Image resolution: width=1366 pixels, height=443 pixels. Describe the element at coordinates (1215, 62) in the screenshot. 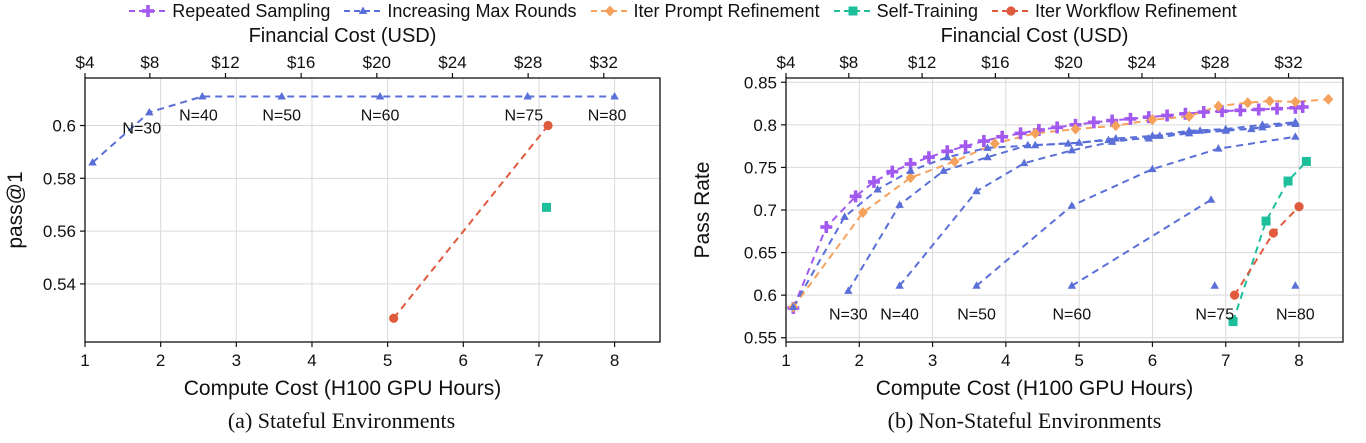

I see `x2-tick-label: $28` at that location.